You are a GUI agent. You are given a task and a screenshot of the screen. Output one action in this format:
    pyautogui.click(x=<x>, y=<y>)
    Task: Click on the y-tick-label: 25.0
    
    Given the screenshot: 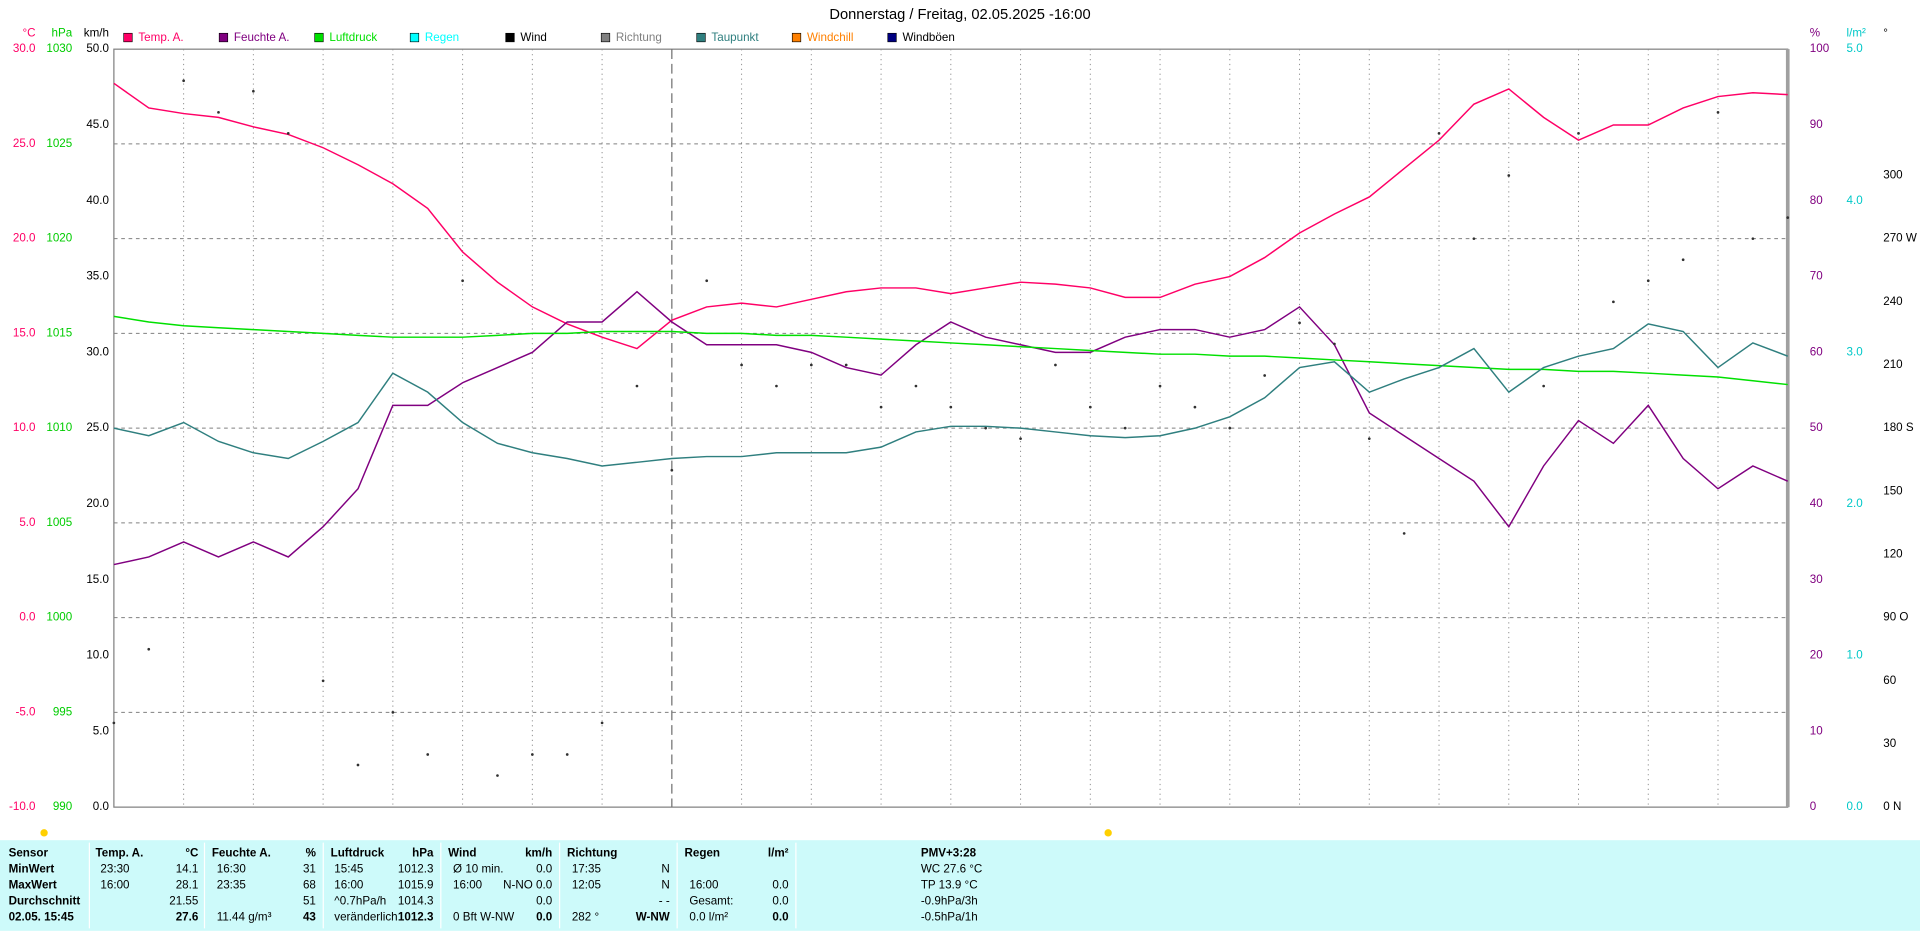 What is the action you would take?
    pyautogui.click(x=24, y=143)
    